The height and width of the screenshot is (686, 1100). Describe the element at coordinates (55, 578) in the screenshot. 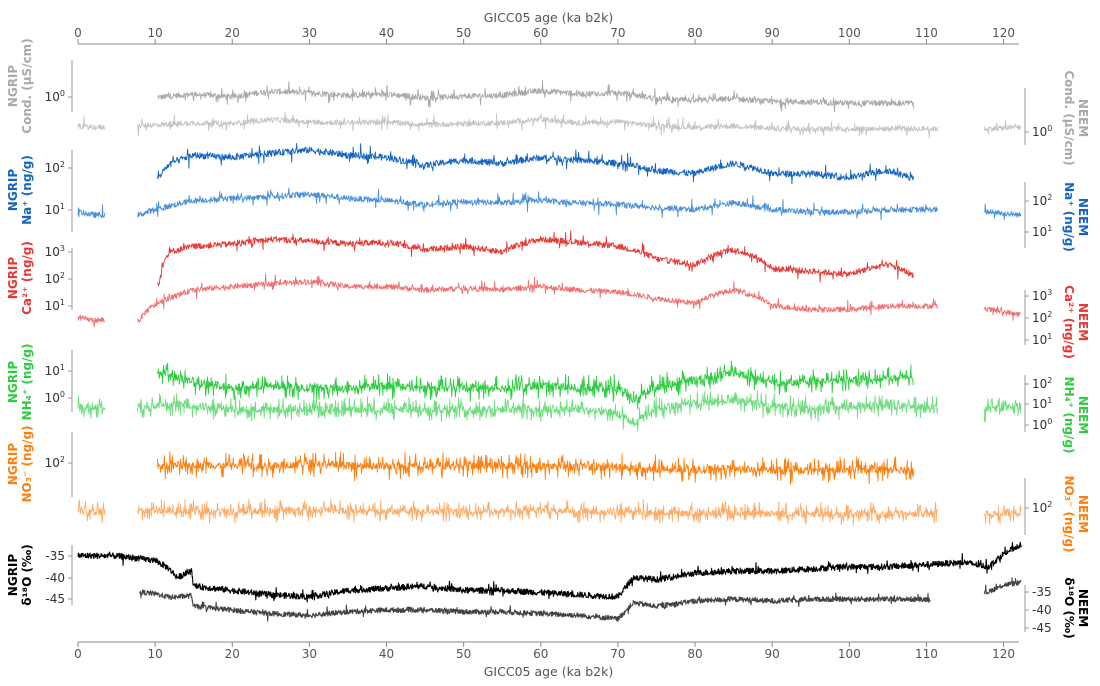

I see `left-tick-label: -40` at that location.